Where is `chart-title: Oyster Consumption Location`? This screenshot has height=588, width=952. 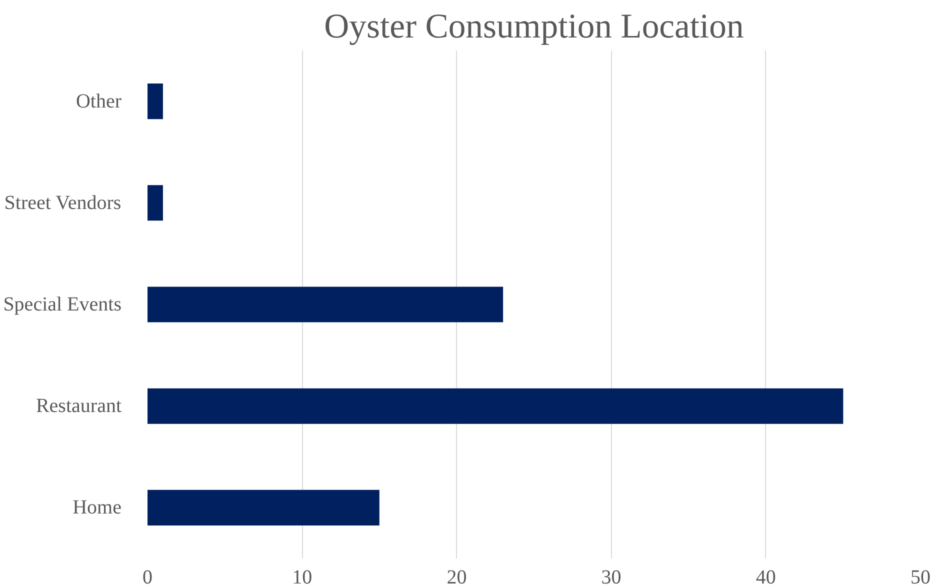 chart-title: Oyster Consumption Location is located at coordinates (534, 27).